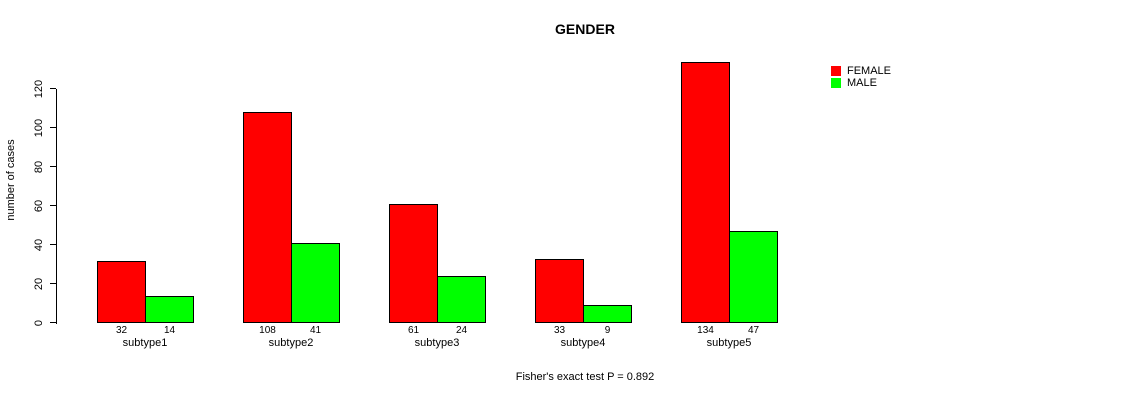 The image size is (1140, 400). I want to click on y-tick-label: 60, so click(39, 206).